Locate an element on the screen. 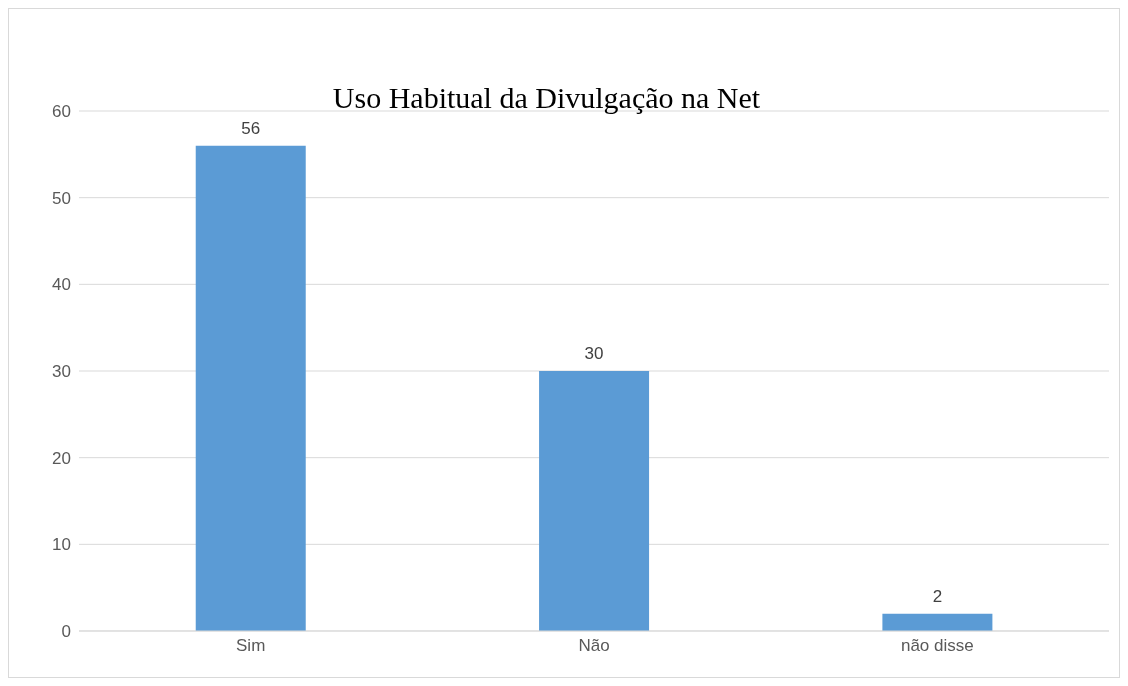  x-tick-label: Não is located at coordinates (594, 646).